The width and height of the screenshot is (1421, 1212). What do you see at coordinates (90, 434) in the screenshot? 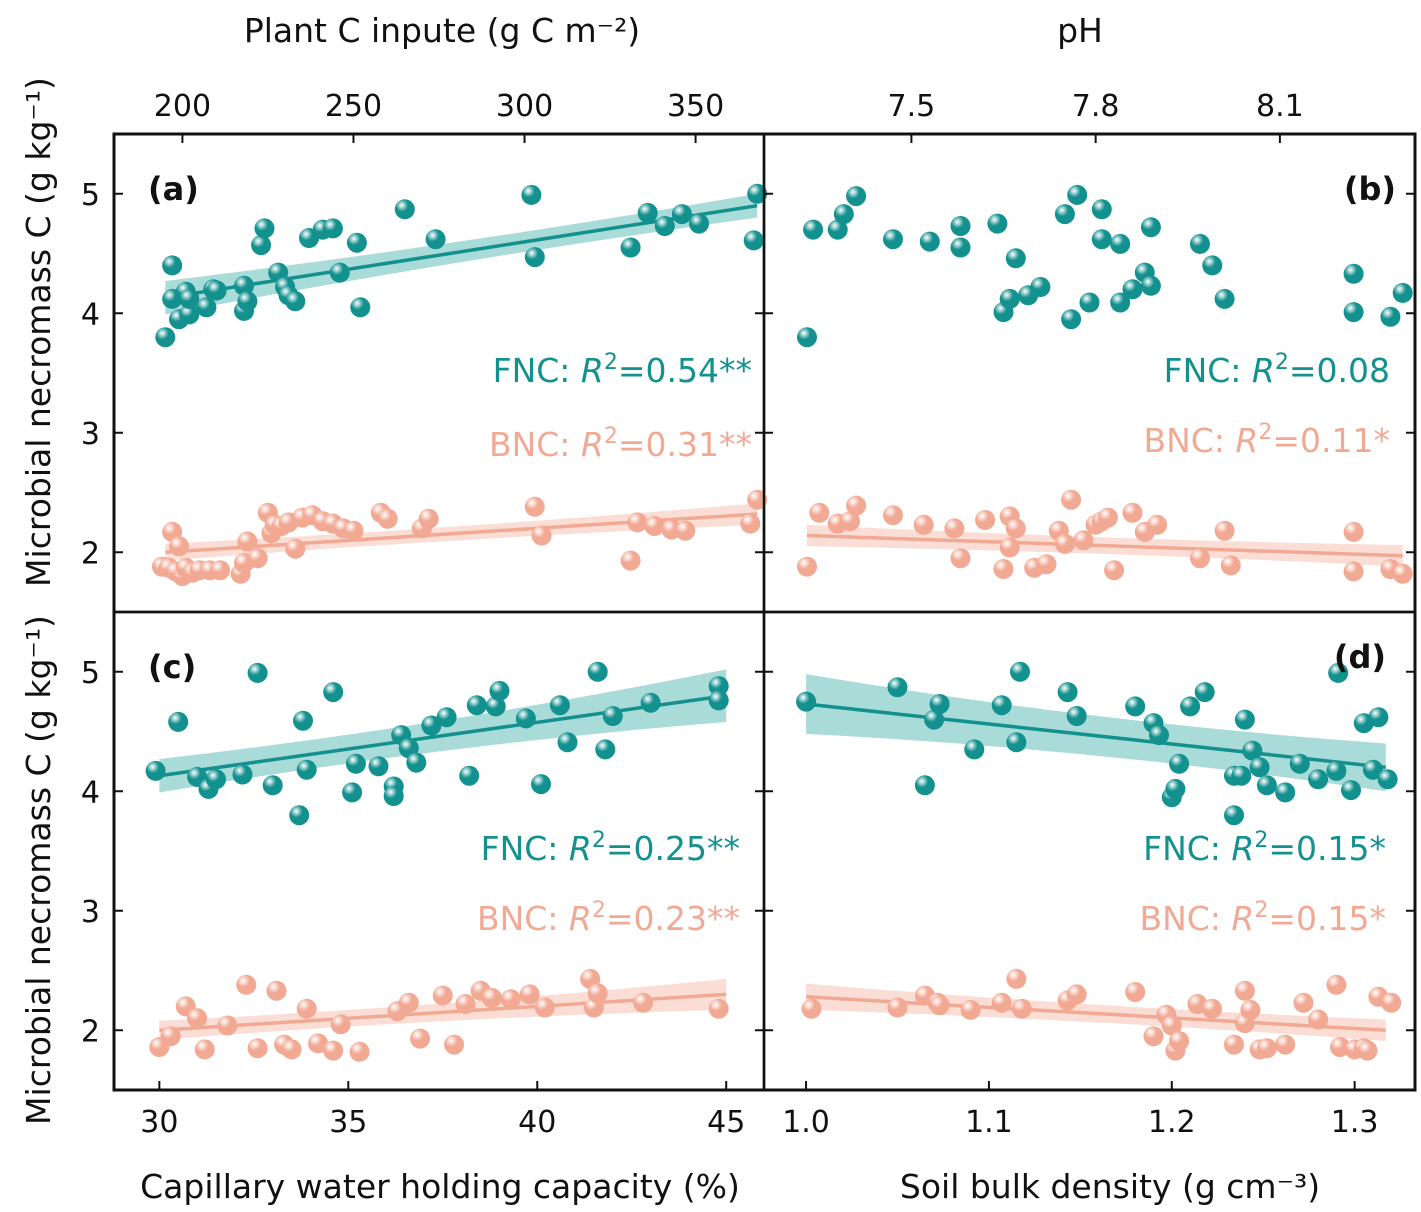
I see `y-tick-label: 3` at bounding box center [90, 434].